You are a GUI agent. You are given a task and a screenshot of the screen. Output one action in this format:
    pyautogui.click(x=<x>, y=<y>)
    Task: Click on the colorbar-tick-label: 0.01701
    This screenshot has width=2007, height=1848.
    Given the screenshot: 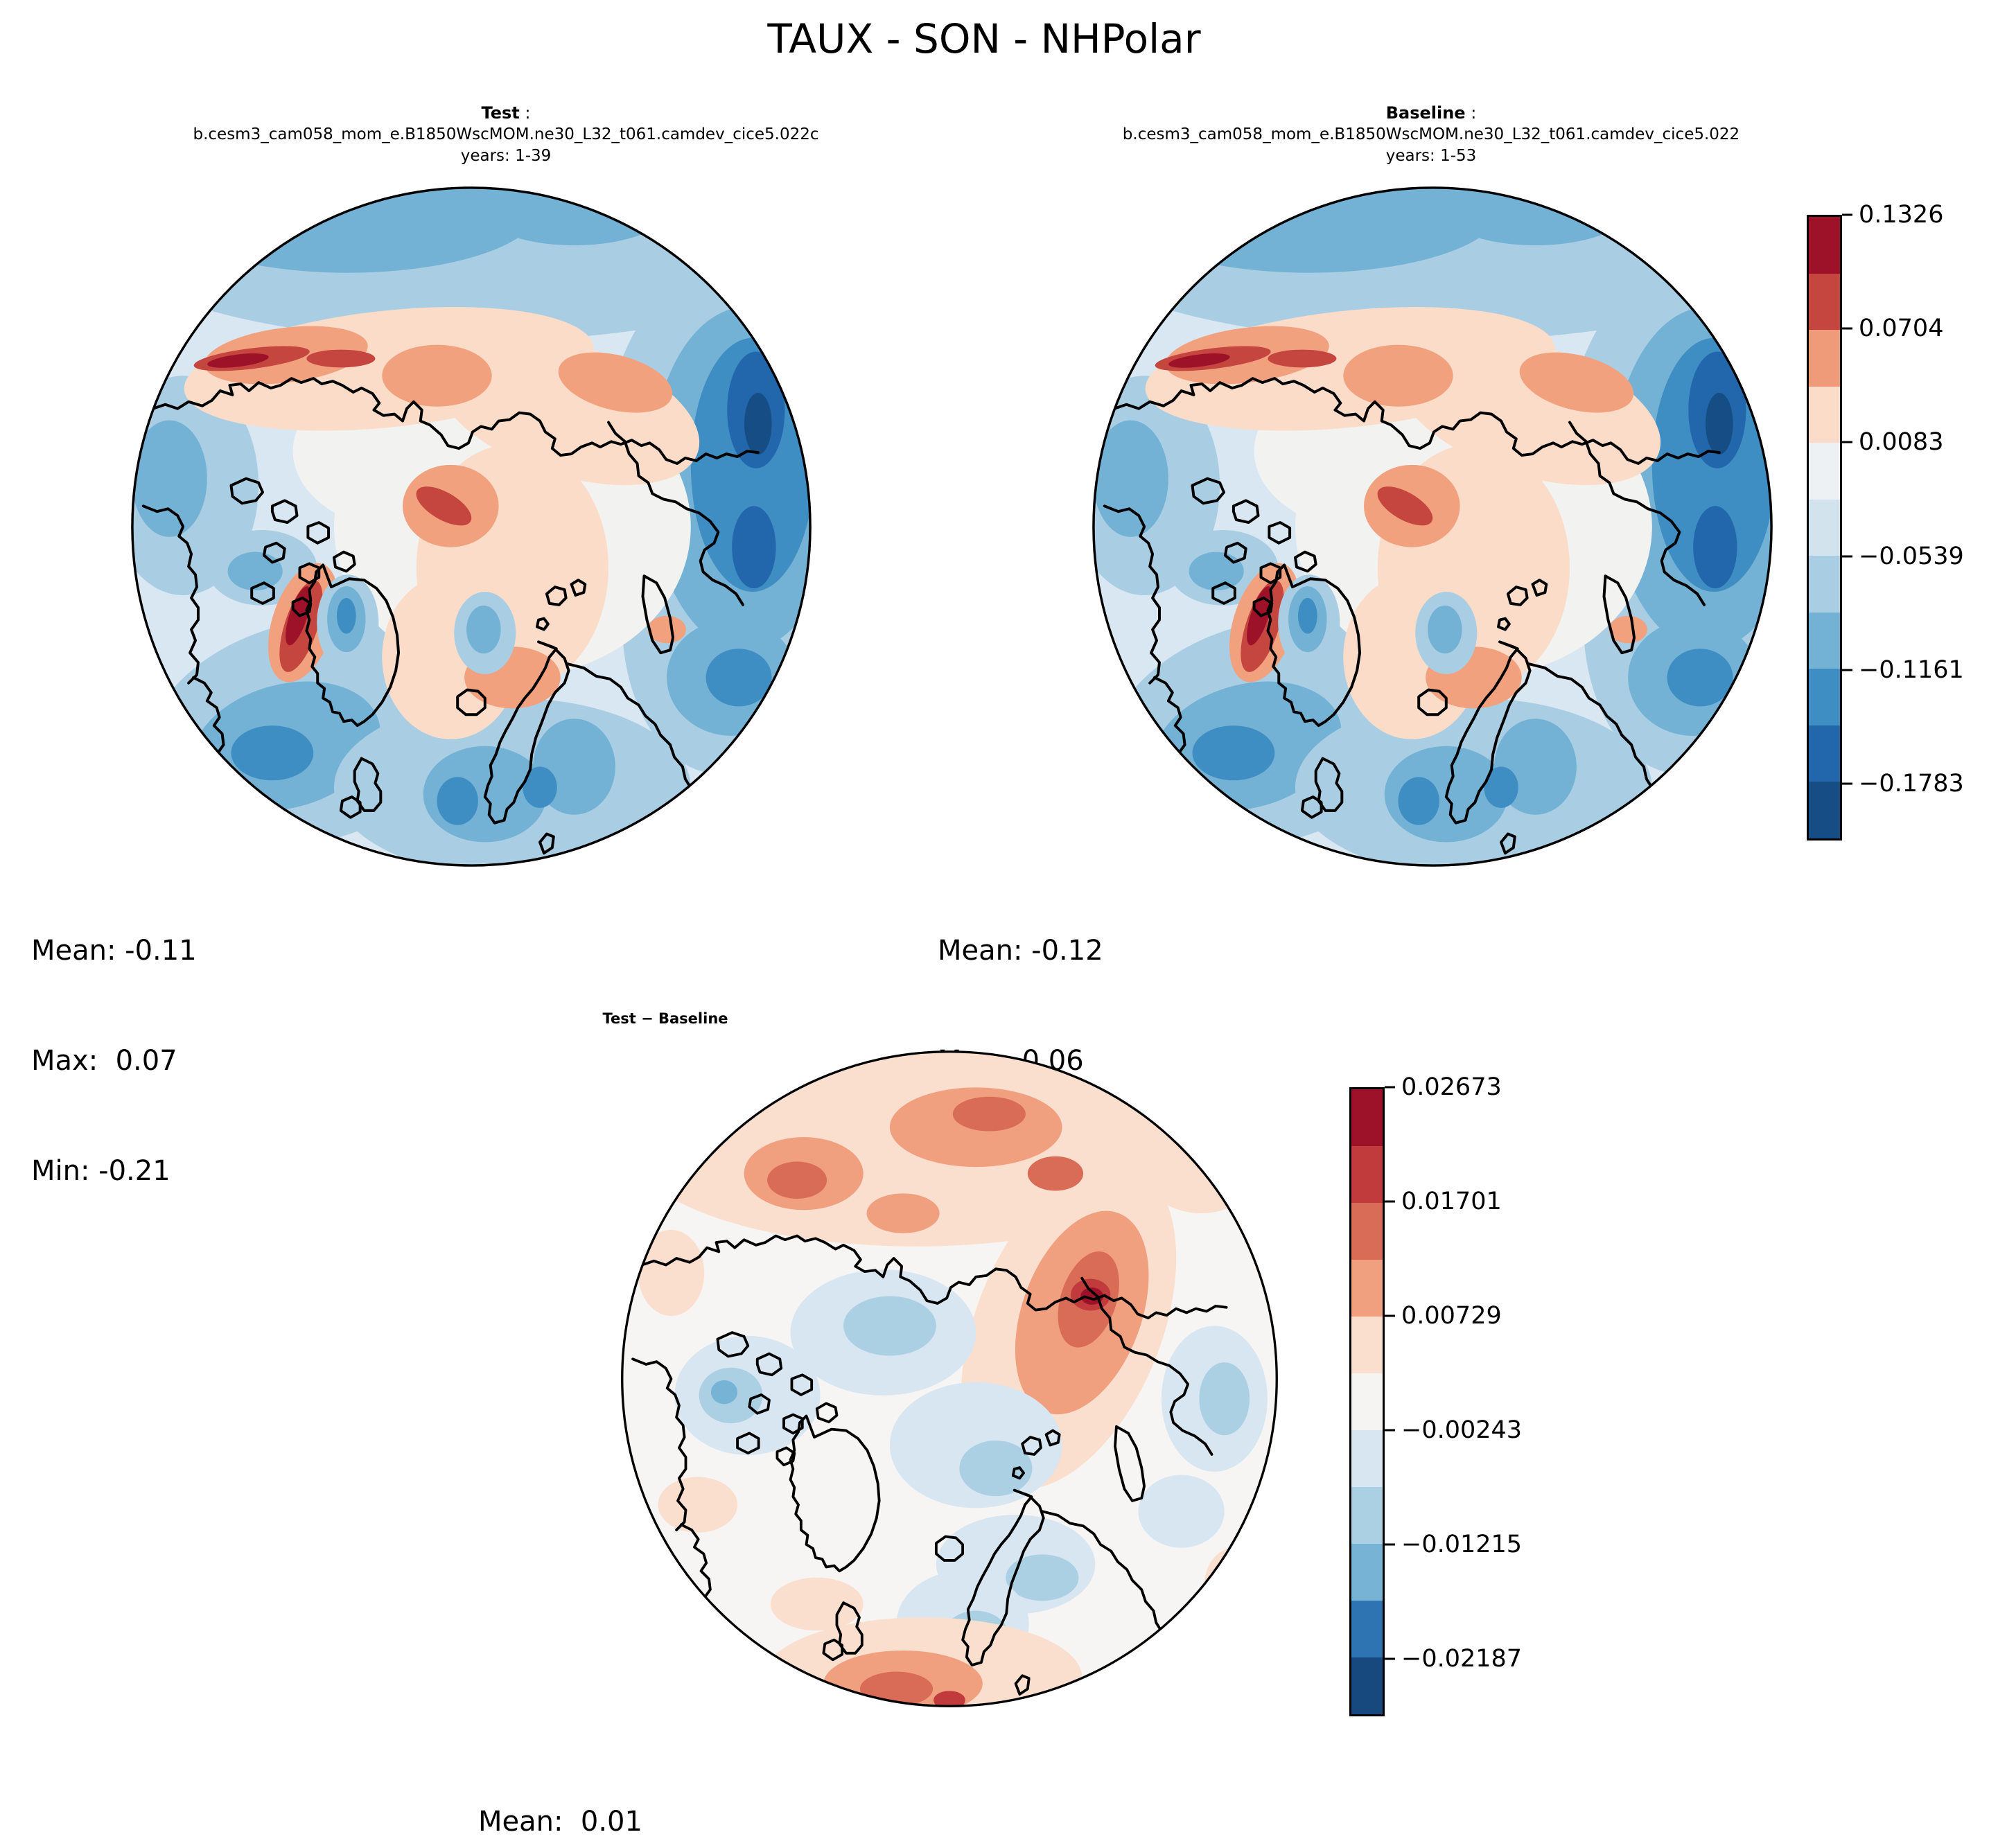 What is the action you would take?
    pyautogui.click(x=1451, y=1202)
    